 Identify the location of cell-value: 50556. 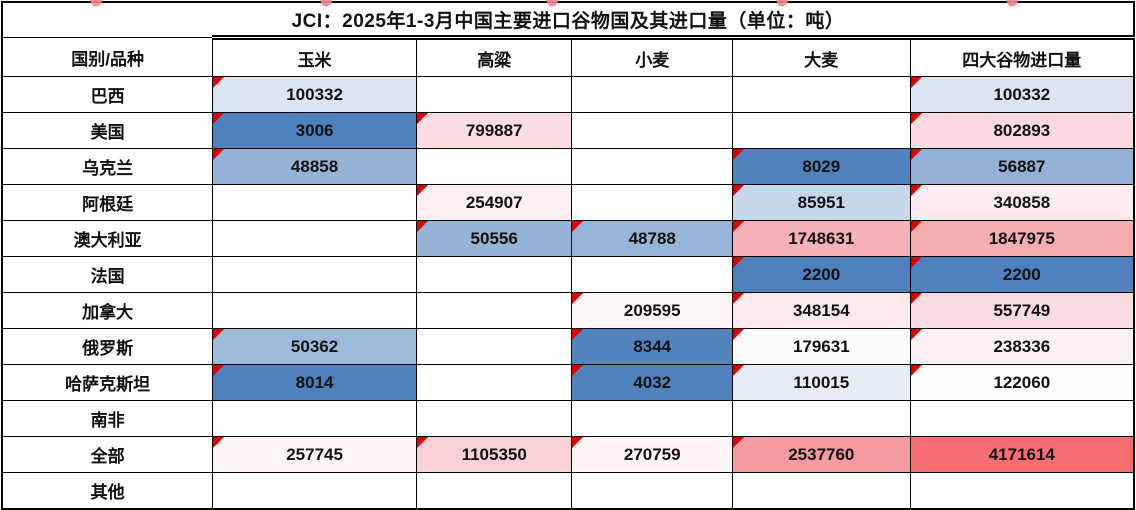
(494, 238).